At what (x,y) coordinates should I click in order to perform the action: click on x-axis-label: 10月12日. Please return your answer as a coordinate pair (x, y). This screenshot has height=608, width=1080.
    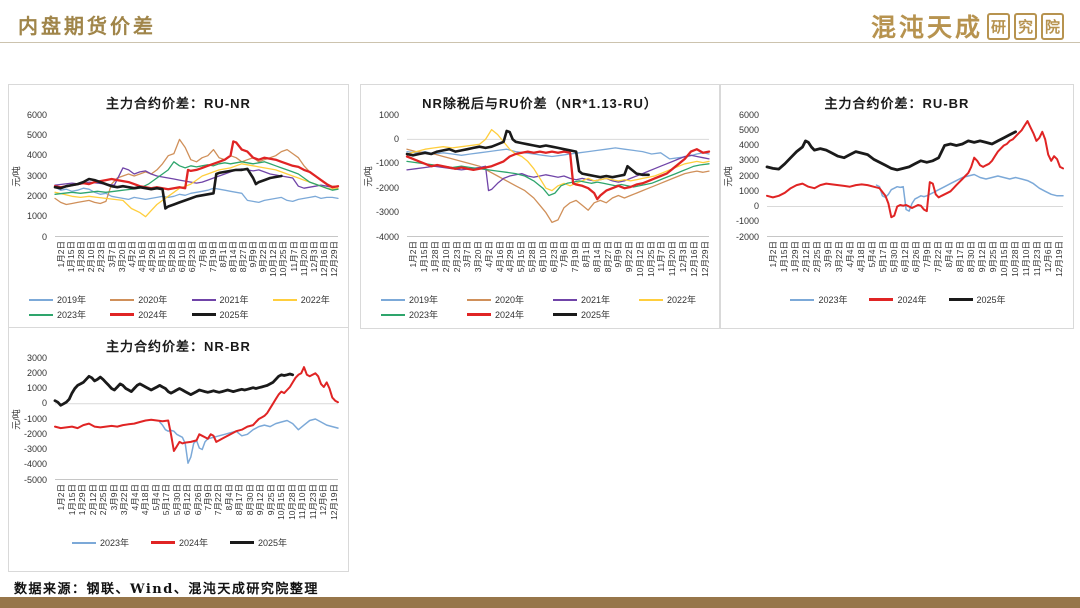
    Looking at the image, I should click on (639, 259).